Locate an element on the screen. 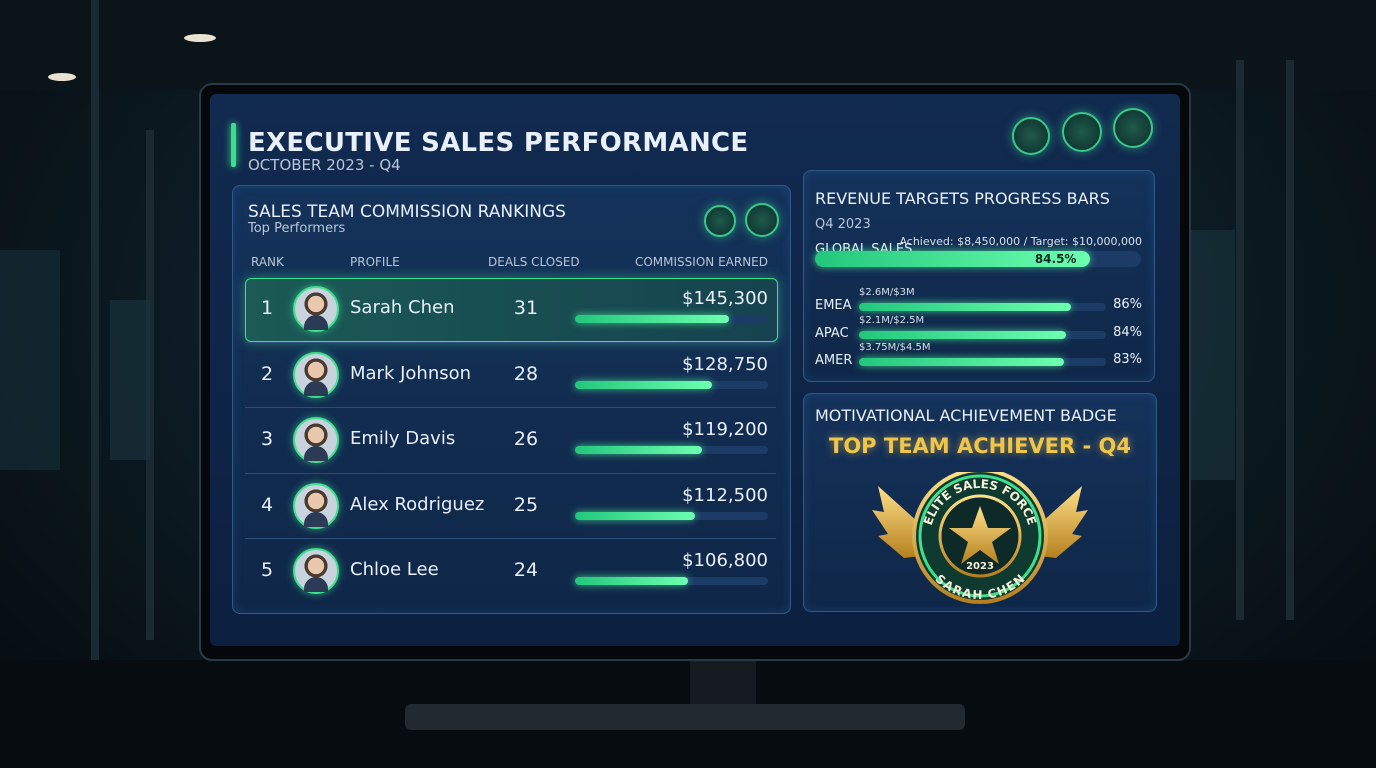 The height and width of the screenshot is (768, 1376). name: Emily Davis is located at coordinates (403, 438).